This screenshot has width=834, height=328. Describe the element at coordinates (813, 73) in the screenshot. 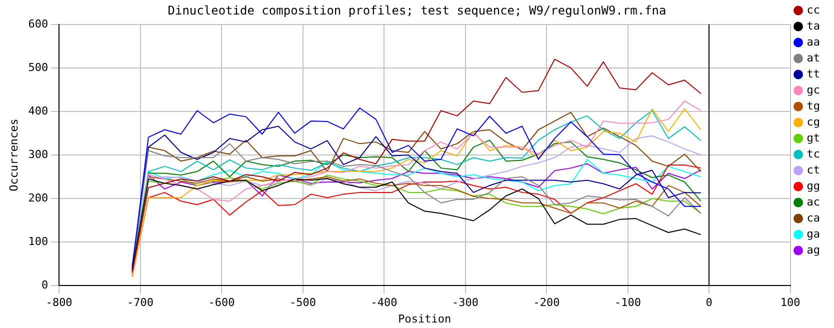

I see `legend-label: tt` at that location.